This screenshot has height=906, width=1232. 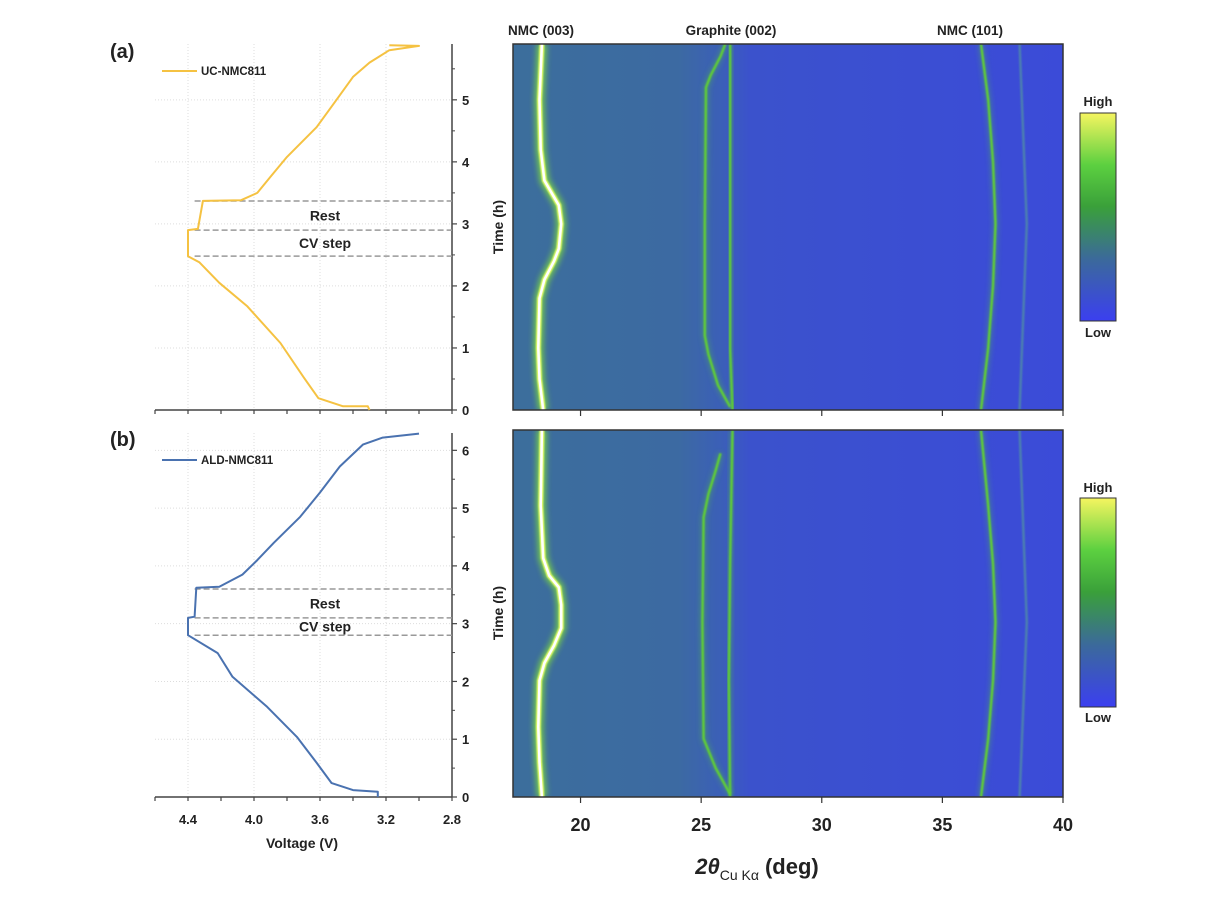 I want to click on panel-label-a: (a), so click(x=122, y=52).